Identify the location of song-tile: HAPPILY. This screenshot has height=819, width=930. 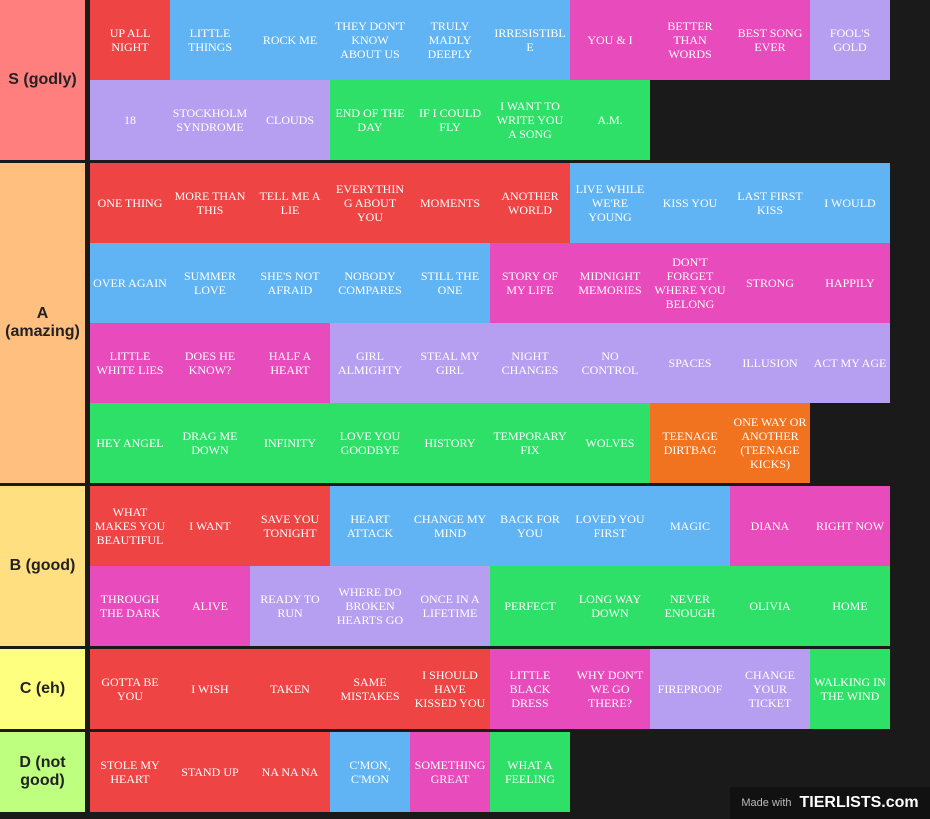
(850, 283).